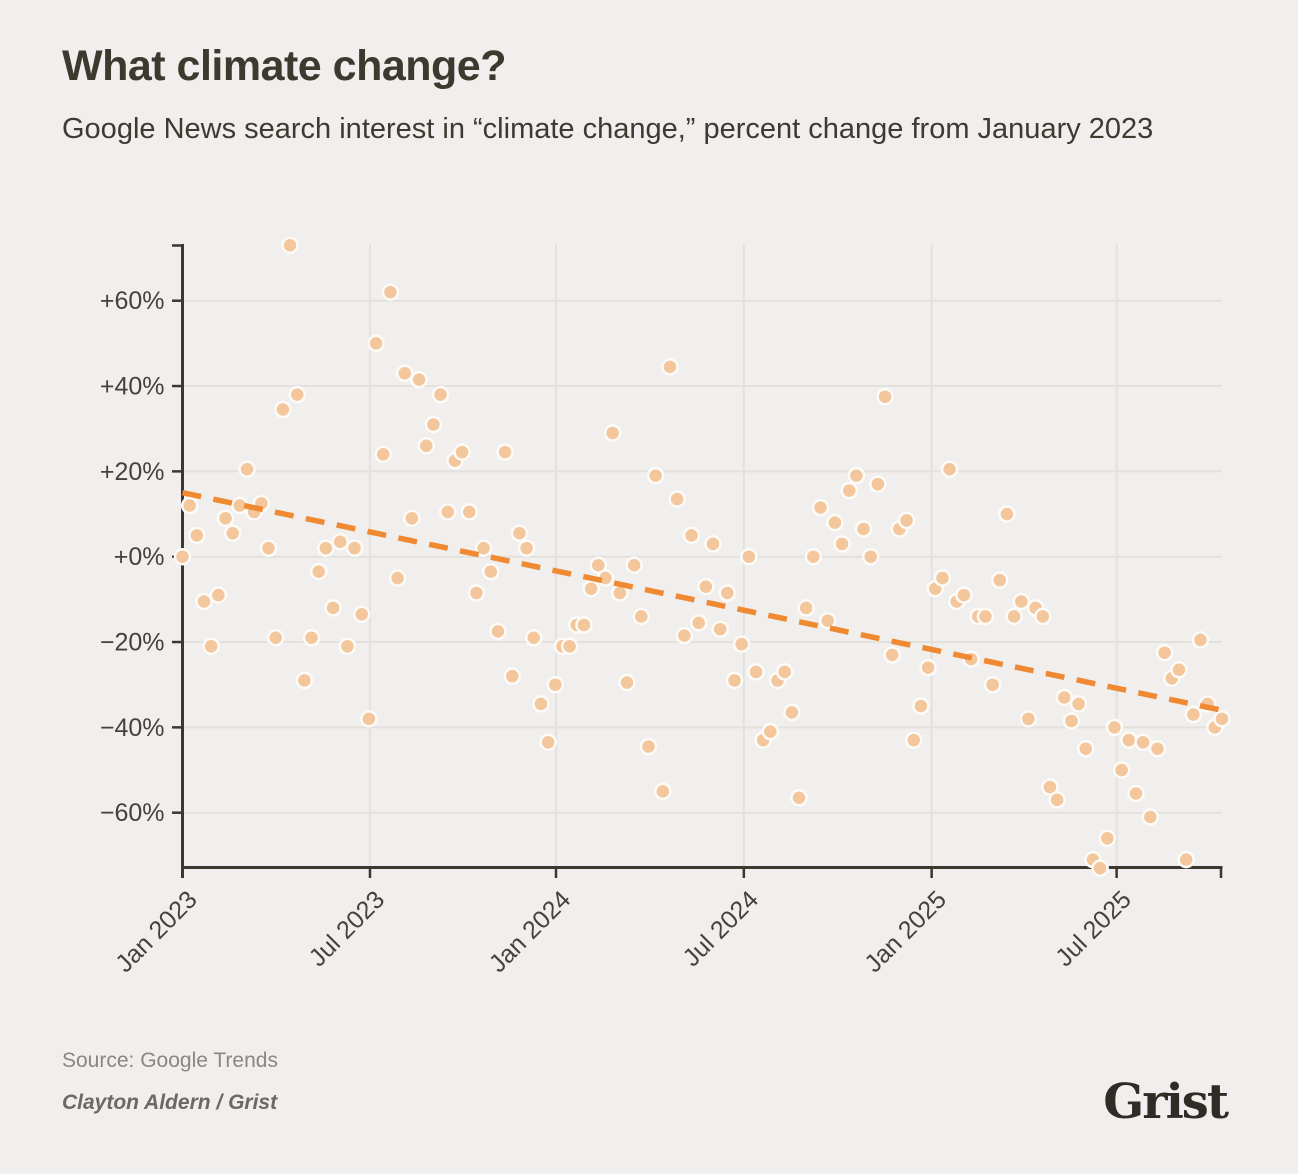 The height and width of the screenshot is (1174, 1298). What do you see at coordinates (132, 813) in the screenshot?
I see `y-tick-label: −60%` at bounding box center [132, 813].